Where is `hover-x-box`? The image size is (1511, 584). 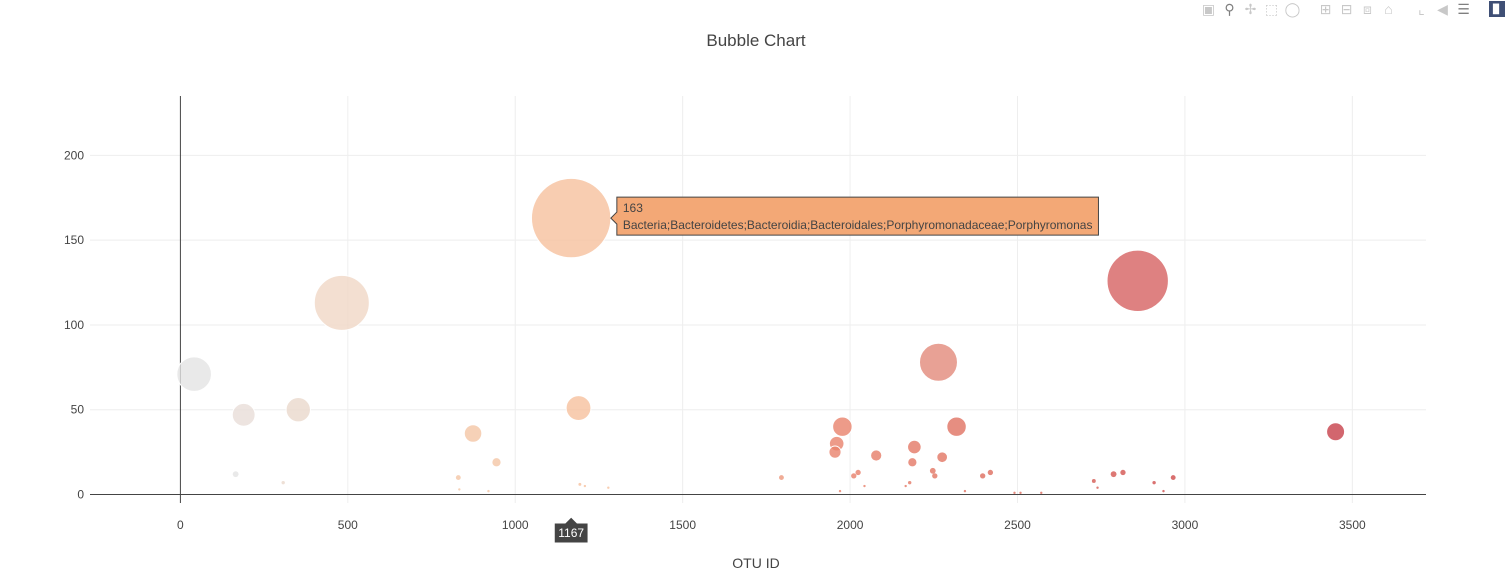
hover-x-box is located at coordinates (571, 530).